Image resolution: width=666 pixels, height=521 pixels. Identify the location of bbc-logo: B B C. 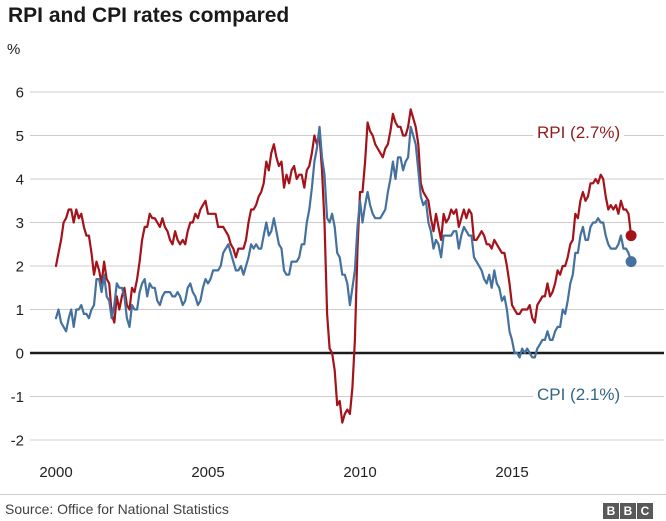
(628, 511).